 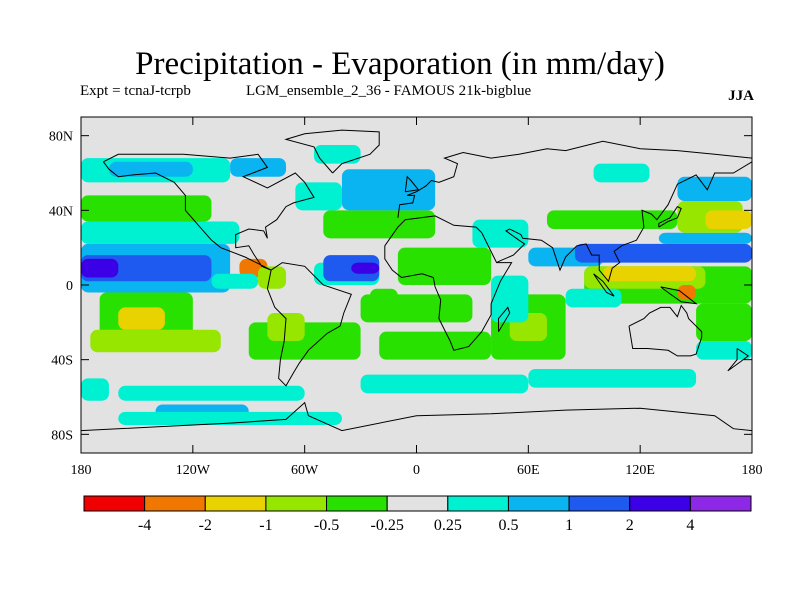 What do you see at coordinates (62, 435) in the screenshot?
I see `y-tick-label: 80S` at bounding box center [62, 435].